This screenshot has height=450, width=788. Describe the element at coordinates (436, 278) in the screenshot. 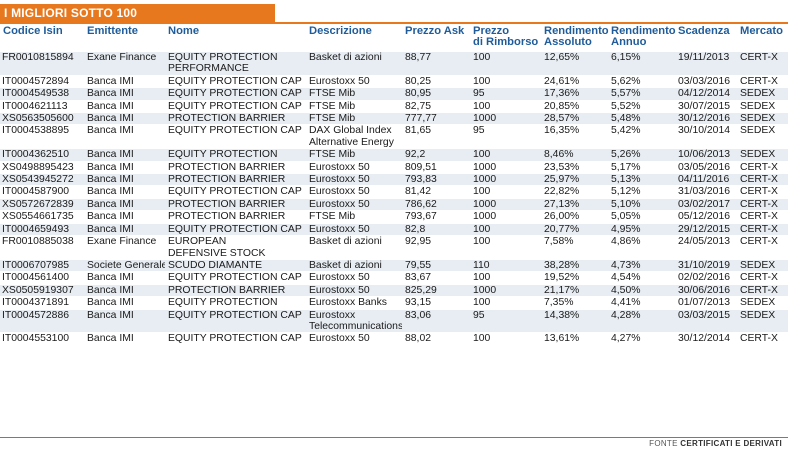

I see `cell-ask: 83,67` at that location.